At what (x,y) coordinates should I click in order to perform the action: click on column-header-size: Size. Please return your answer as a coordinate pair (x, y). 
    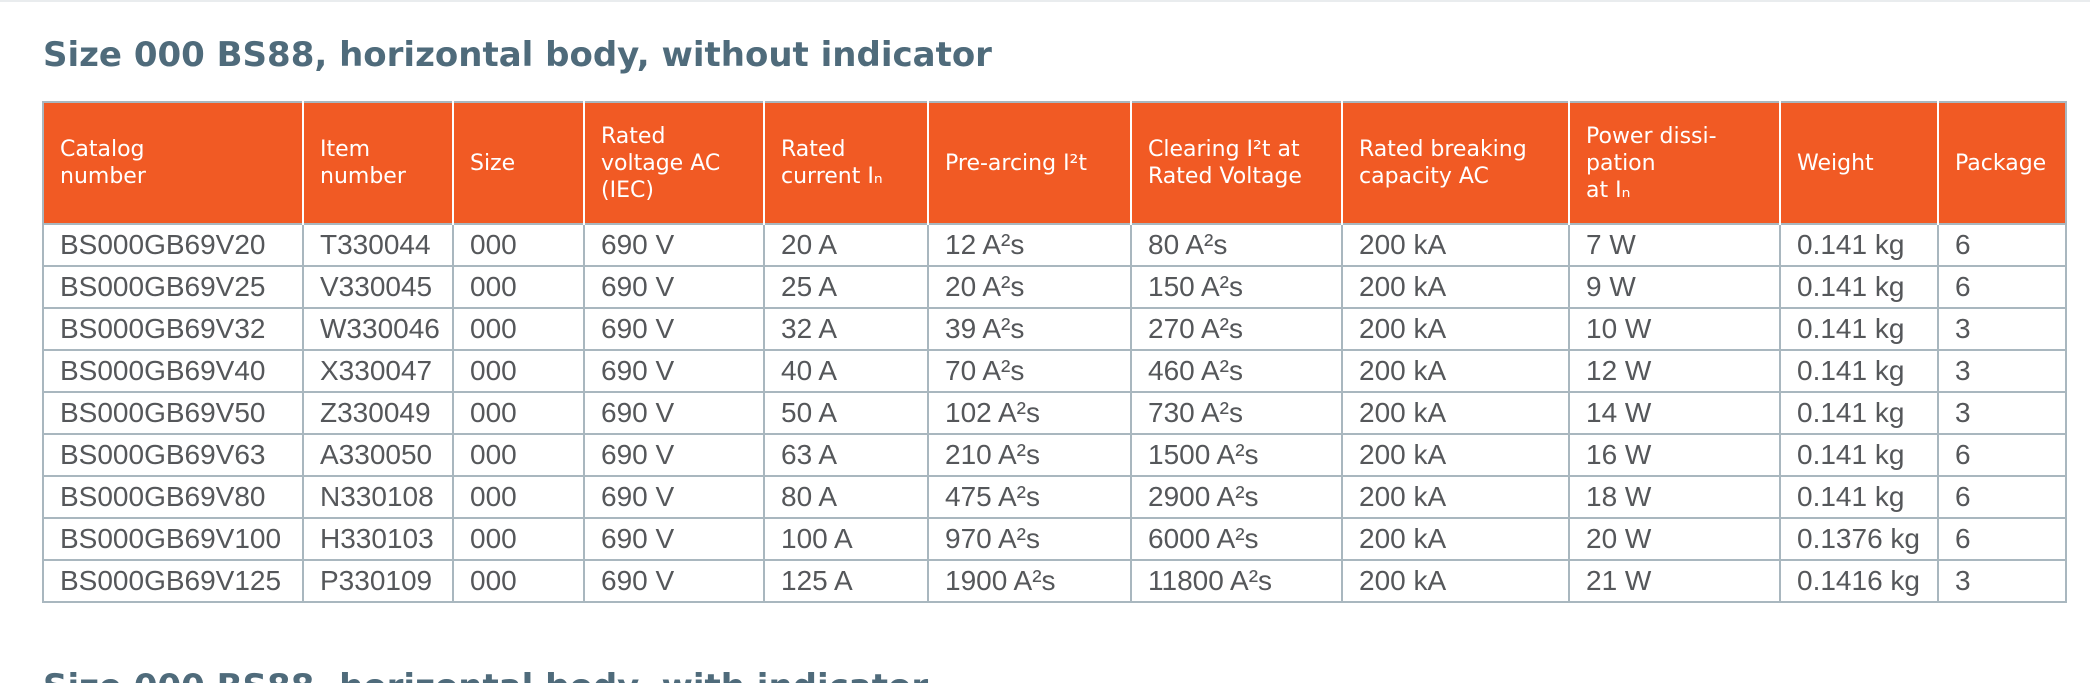
    Looking at the image, I should click on (518, 162).